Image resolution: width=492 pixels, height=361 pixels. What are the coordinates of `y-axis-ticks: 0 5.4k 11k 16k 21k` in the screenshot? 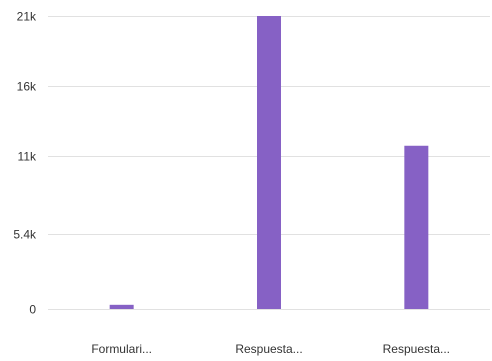 It's located at (25, 163).